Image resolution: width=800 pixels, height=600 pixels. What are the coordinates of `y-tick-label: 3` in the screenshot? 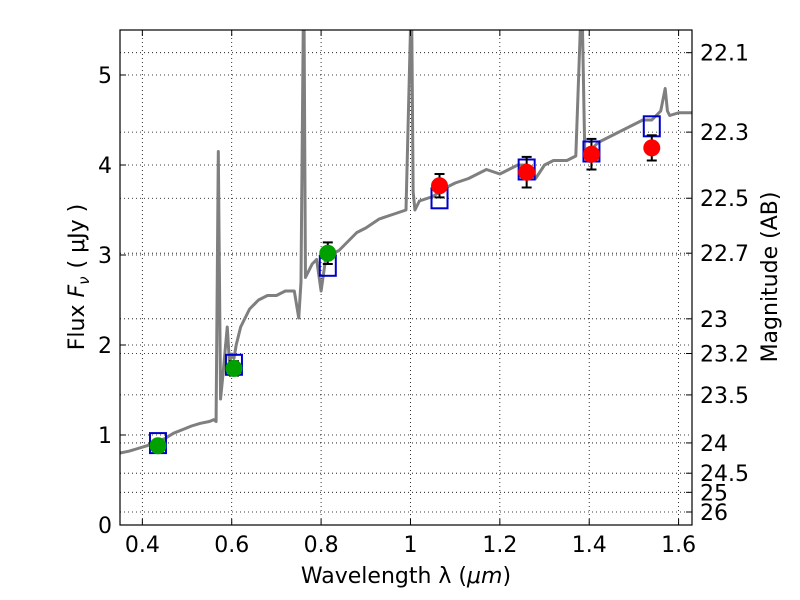 It's located at (105, 256).